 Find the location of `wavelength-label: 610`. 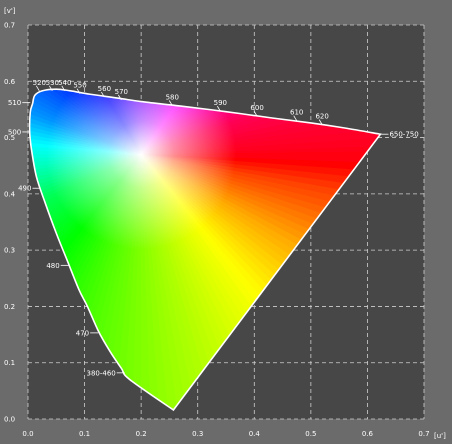

wavelength-label: 610 is located at coordinates (296, 113).